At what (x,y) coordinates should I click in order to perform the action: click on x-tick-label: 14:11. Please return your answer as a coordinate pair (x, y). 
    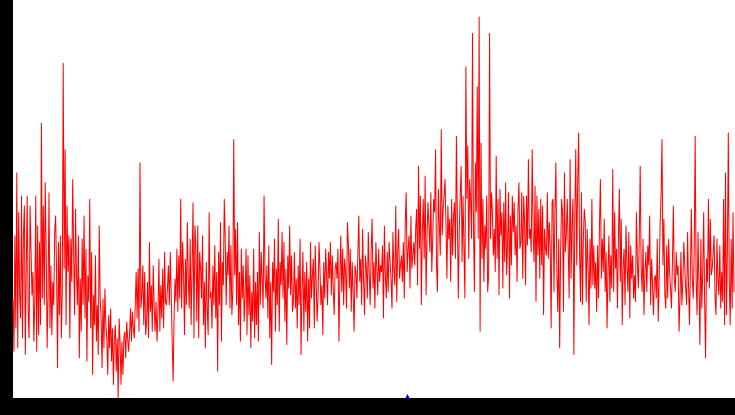
    Looking at the image, I should click on (537, 410).